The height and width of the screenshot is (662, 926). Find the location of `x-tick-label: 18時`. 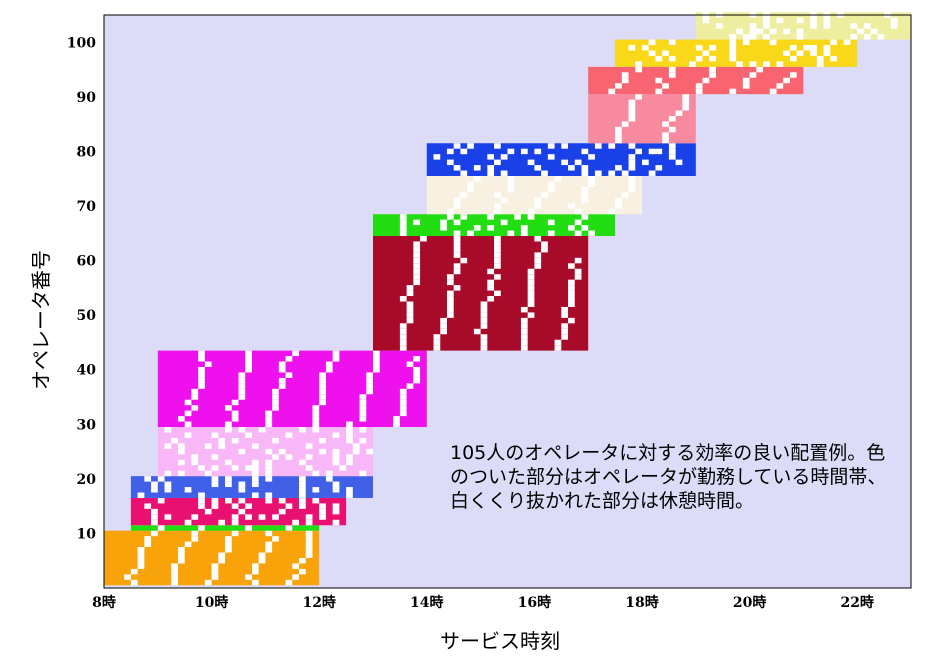

x-tick-label: 18時 is located at coordinates (641, 602).